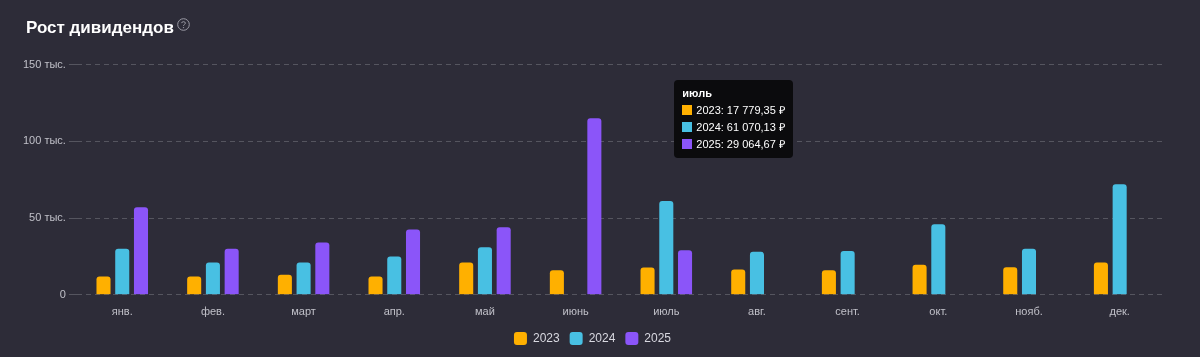  Describe the element at coordinates (740, 127) in the screenshot. I see `annotation: 2024: 61 070,13 ₽` at that location.